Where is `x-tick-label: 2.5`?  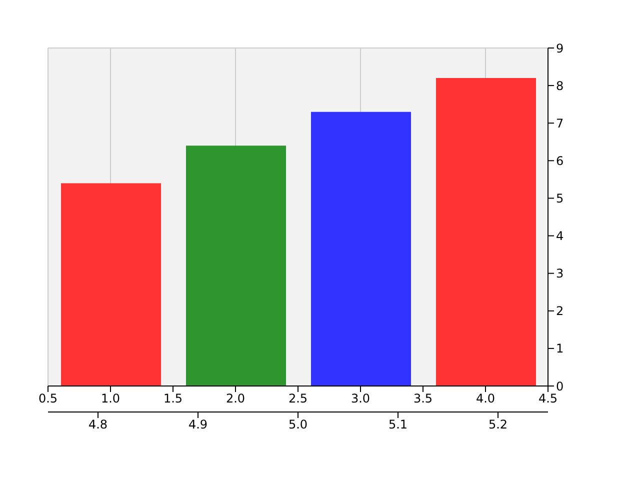
x-tick-label: 2.5 is located at coordinates (298, 399).